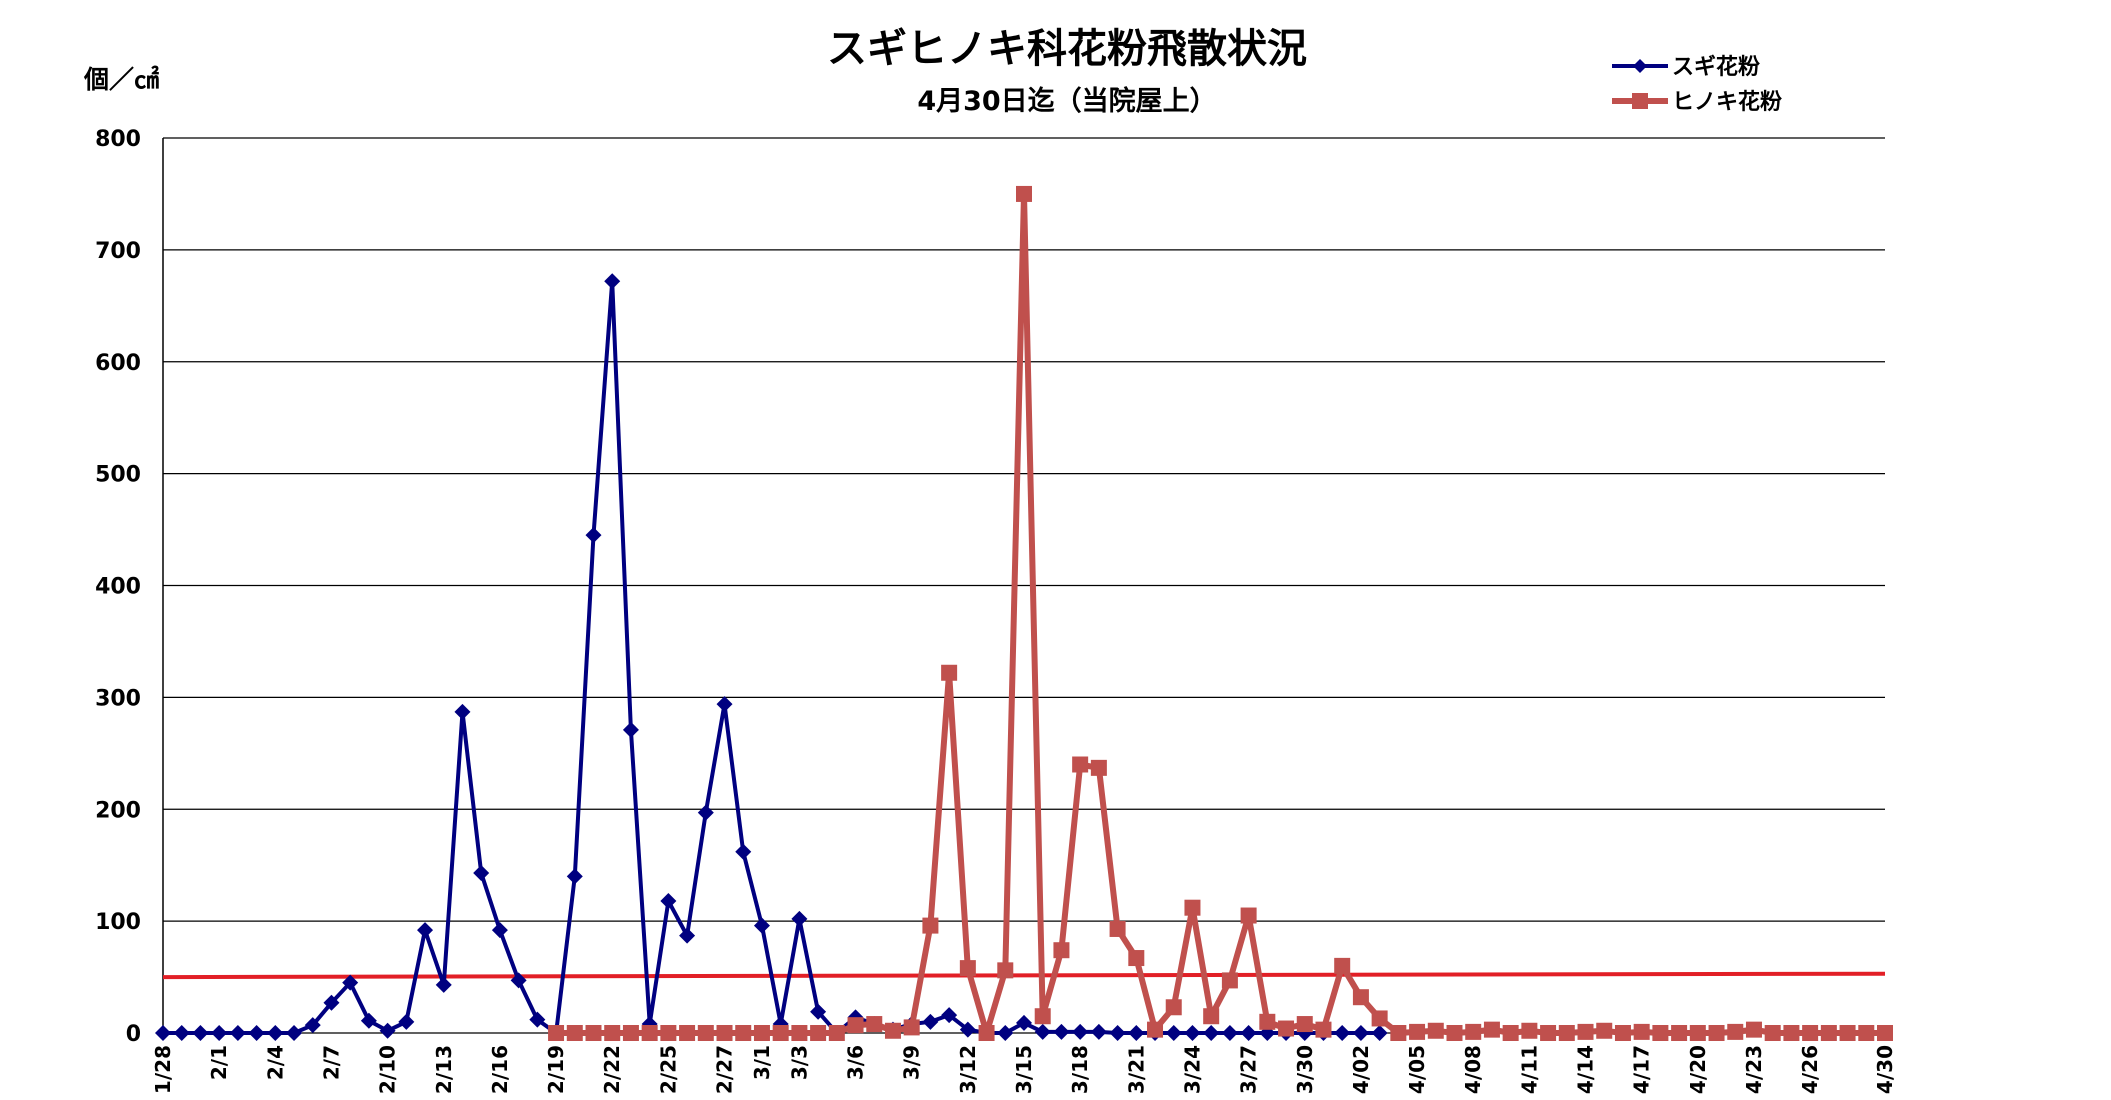 The width and height of the screenshot is (2111, 1100). Describe the element at coordinates (1361, 1069) in the screenshot. I see `x-tick-label: 4/02` at that location.